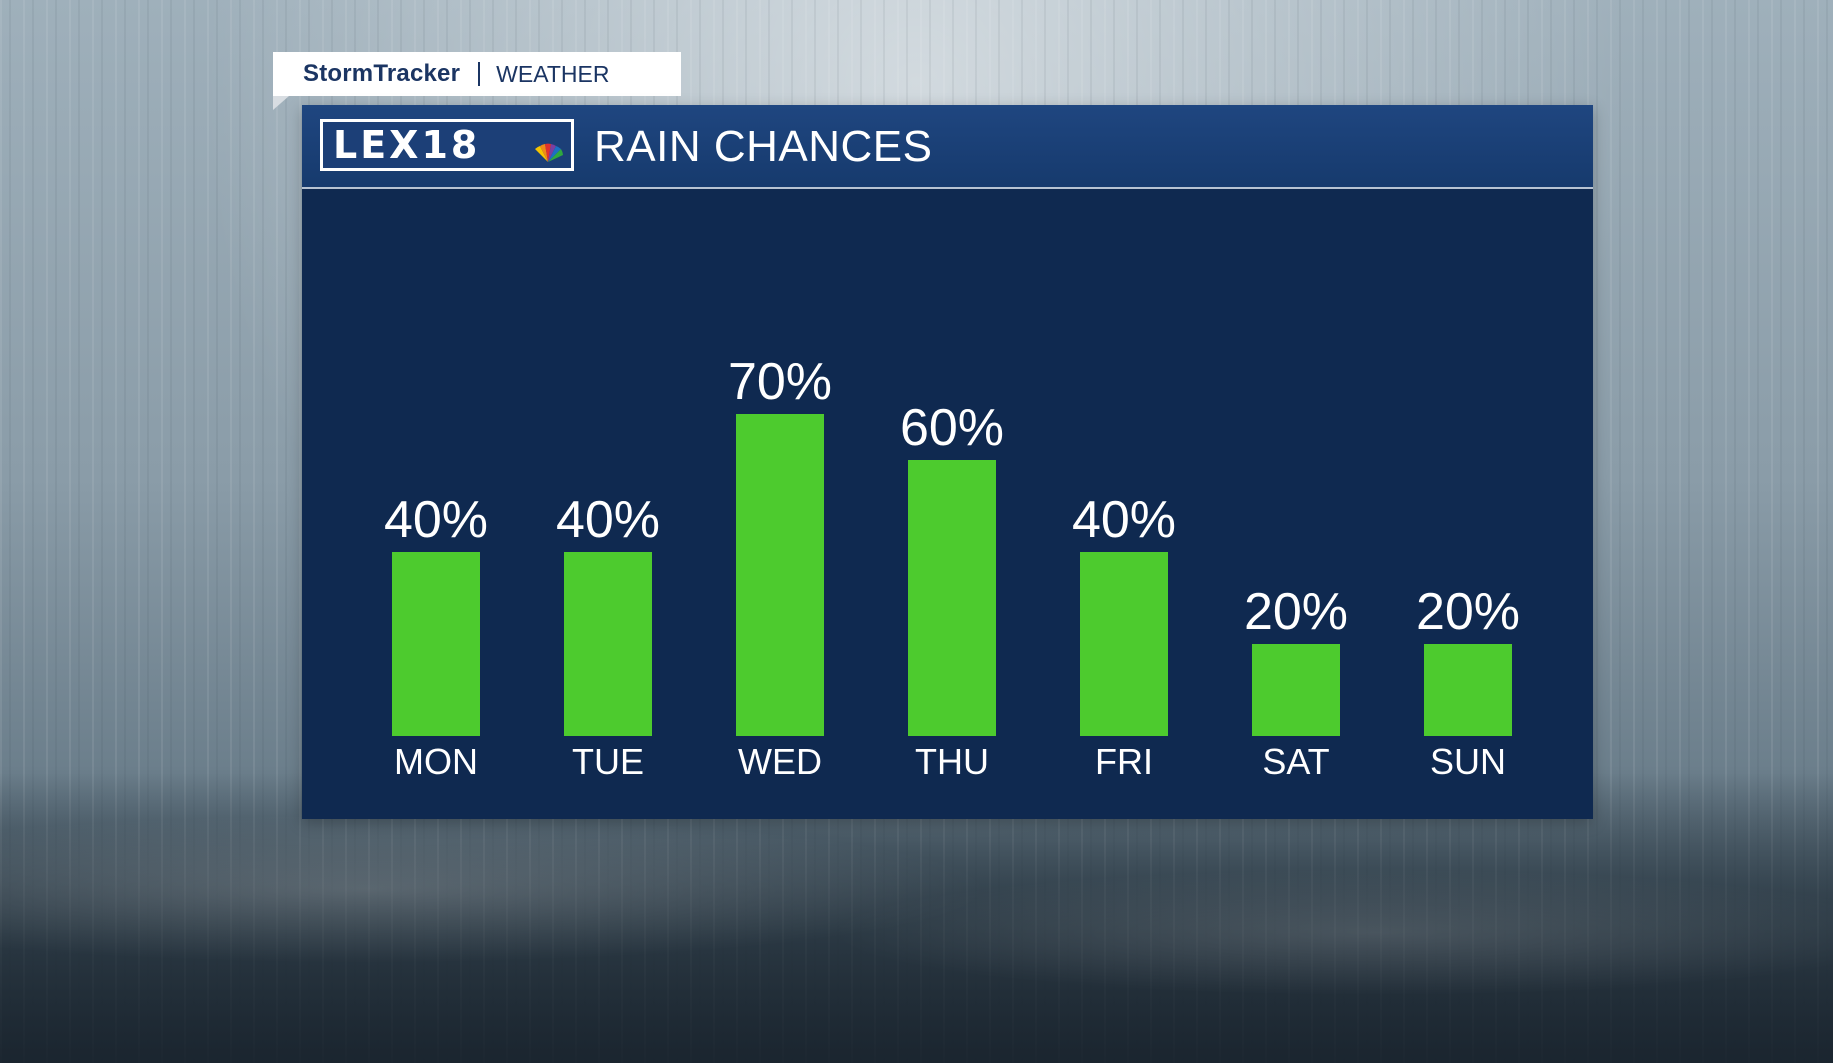 This screenshot has height=1063, width=1833. I want to click on data-label-thu: 60%, so click(952, 428).